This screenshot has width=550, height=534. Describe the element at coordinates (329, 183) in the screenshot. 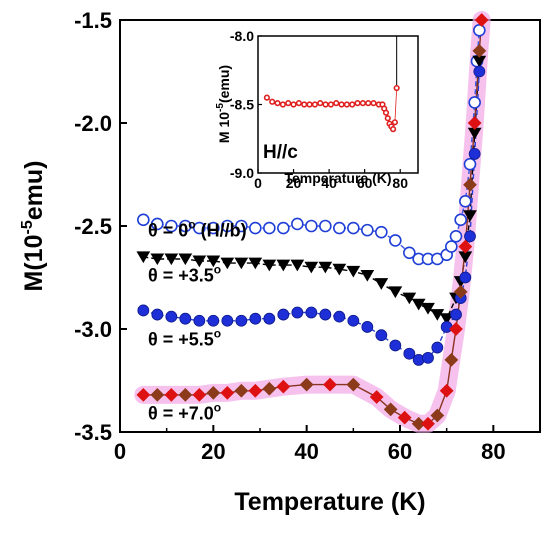

I see `inset-x-tick-label: 40` at that location.